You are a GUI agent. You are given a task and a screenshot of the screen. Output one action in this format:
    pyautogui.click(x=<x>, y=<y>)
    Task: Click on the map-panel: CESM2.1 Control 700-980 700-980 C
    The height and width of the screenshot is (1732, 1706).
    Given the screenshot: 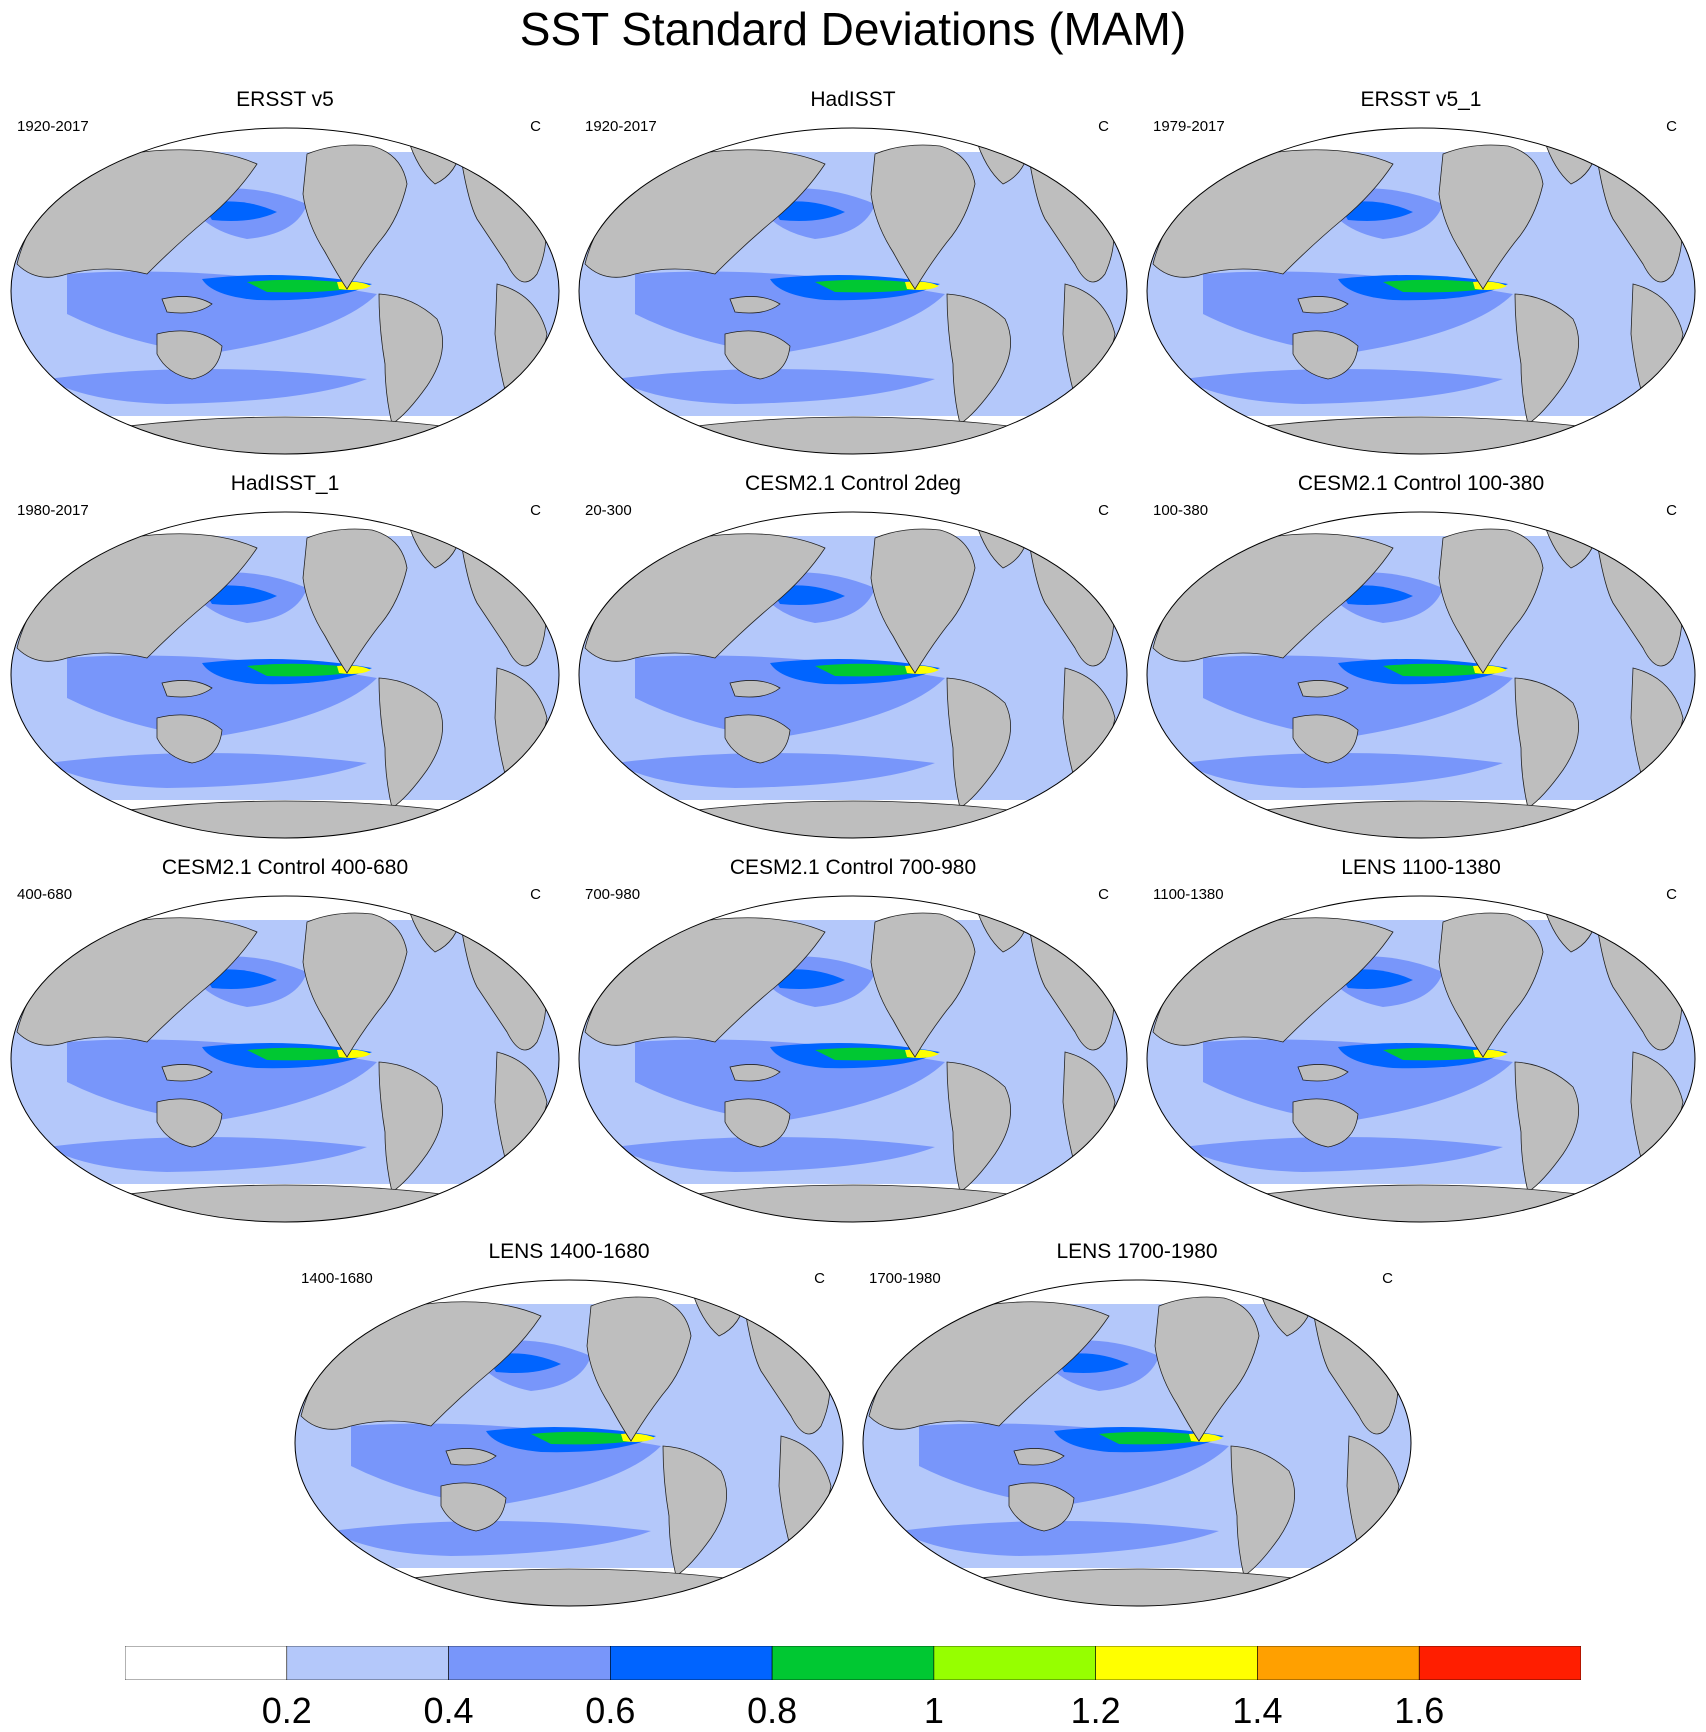 What is the action you would take?
    pyautogui.click(x=853, y=1041)
    